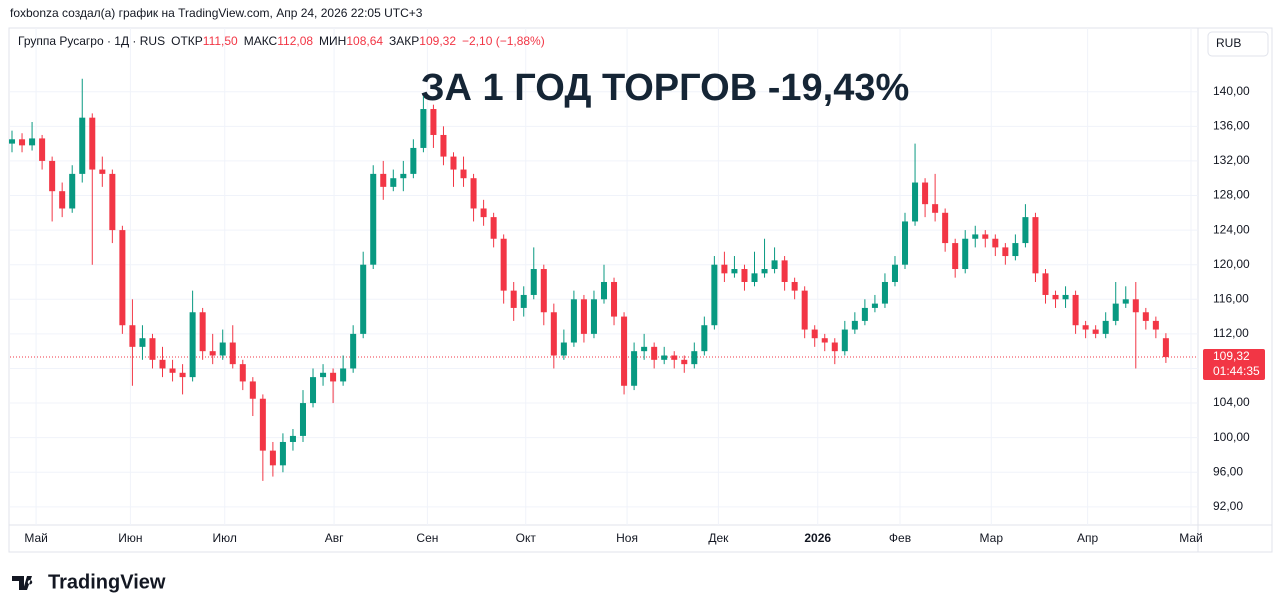 This screenshot has height=613, width=1280. What do you see at coordinates (1231, 91) in the screenshot?
I see `y-tick-label: 140,00` at bounding box center [1231, 91].